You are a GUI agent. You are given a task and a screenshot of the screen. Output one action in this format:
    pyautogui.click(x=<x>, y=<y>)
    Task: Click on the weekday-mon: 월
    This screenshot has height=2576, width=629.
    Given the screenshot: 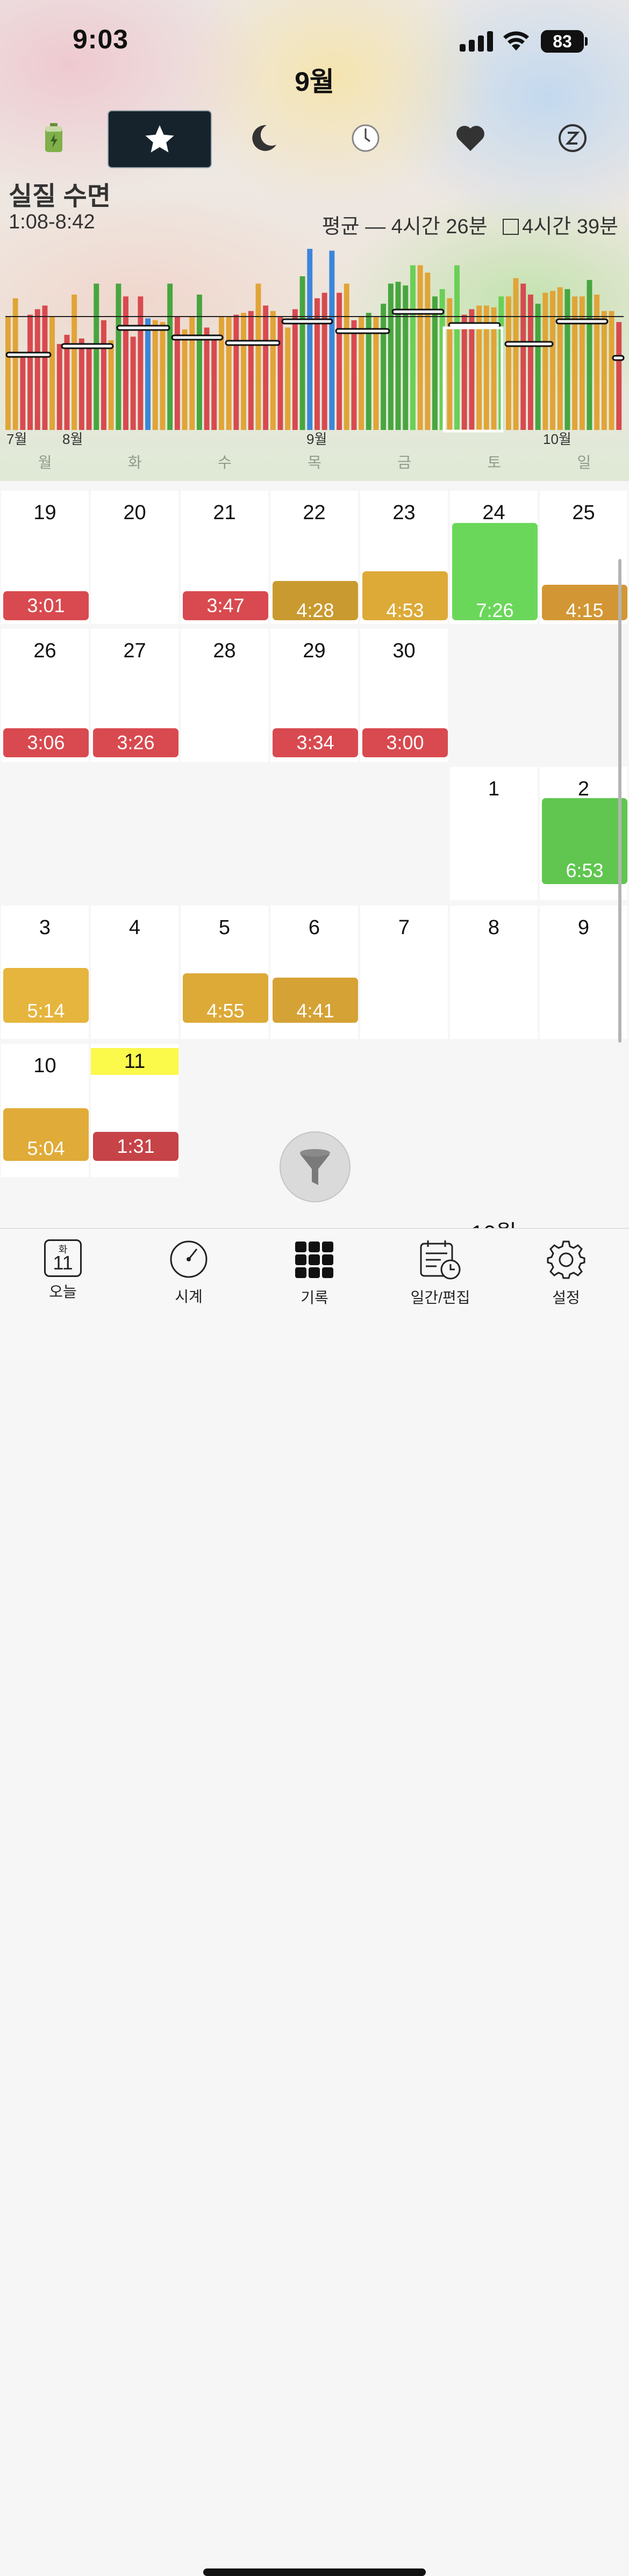 What is the action you would take?
    pyautogui.click(x=45, y=462)
    